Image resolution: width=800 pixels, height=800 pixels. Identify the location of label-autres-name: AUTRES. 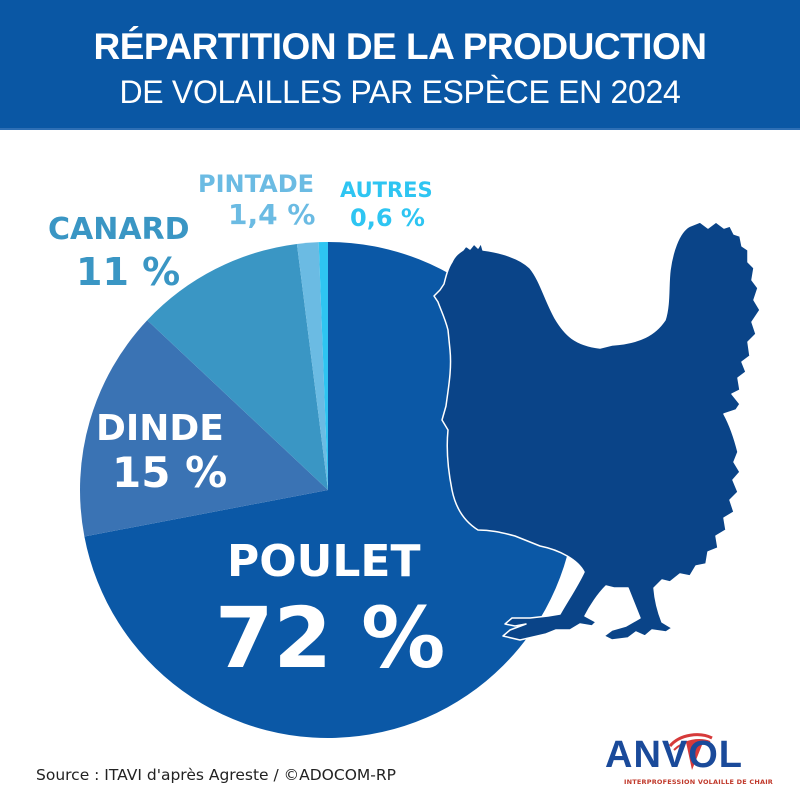
(386, 190).